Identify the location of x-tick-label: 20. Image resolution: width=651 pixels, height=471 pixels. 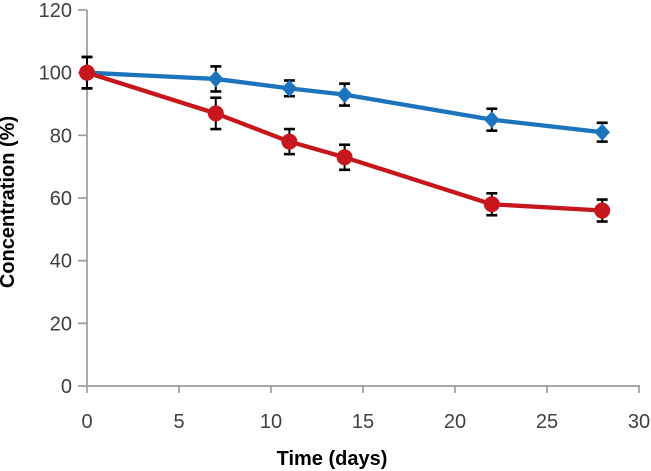
(455, 422).